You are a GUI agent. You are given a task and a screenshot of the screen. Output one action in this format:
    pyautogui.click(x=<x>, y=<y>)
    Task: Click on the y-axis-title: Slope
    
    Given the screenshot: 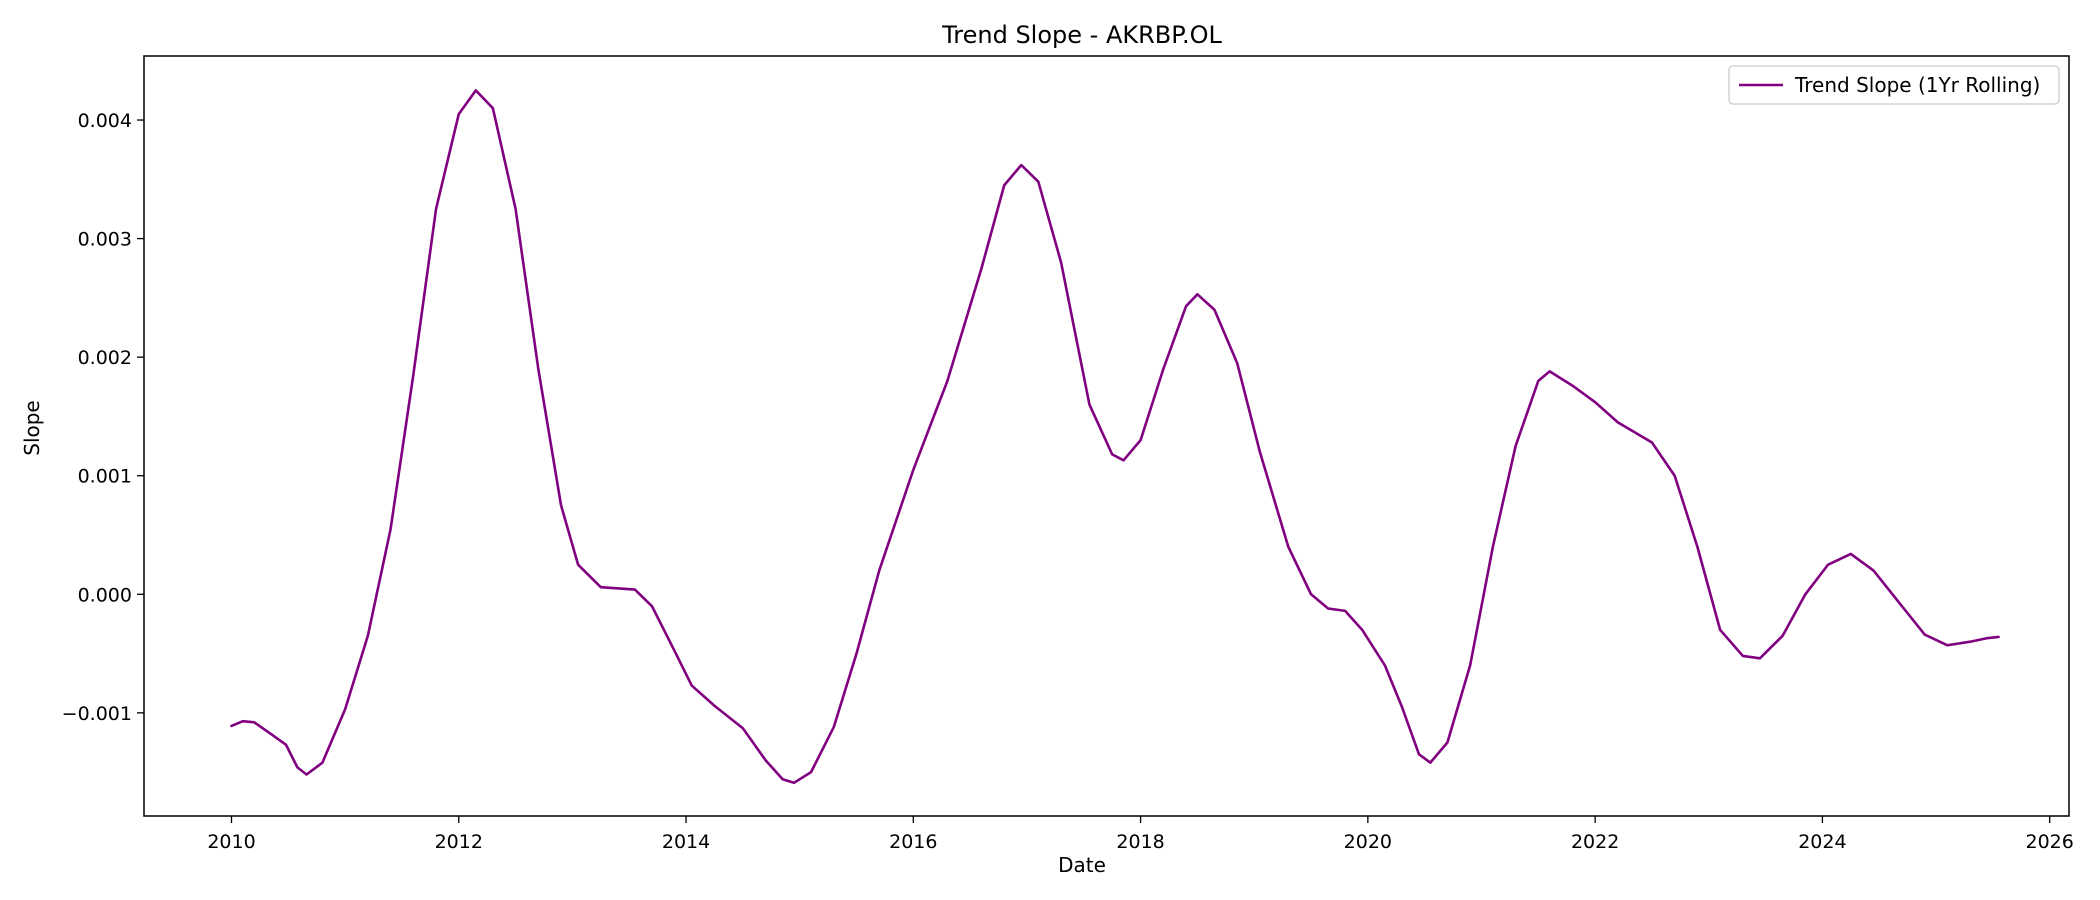 What is the action you would take?
    pyautogui.click(x=32, y=428)
    